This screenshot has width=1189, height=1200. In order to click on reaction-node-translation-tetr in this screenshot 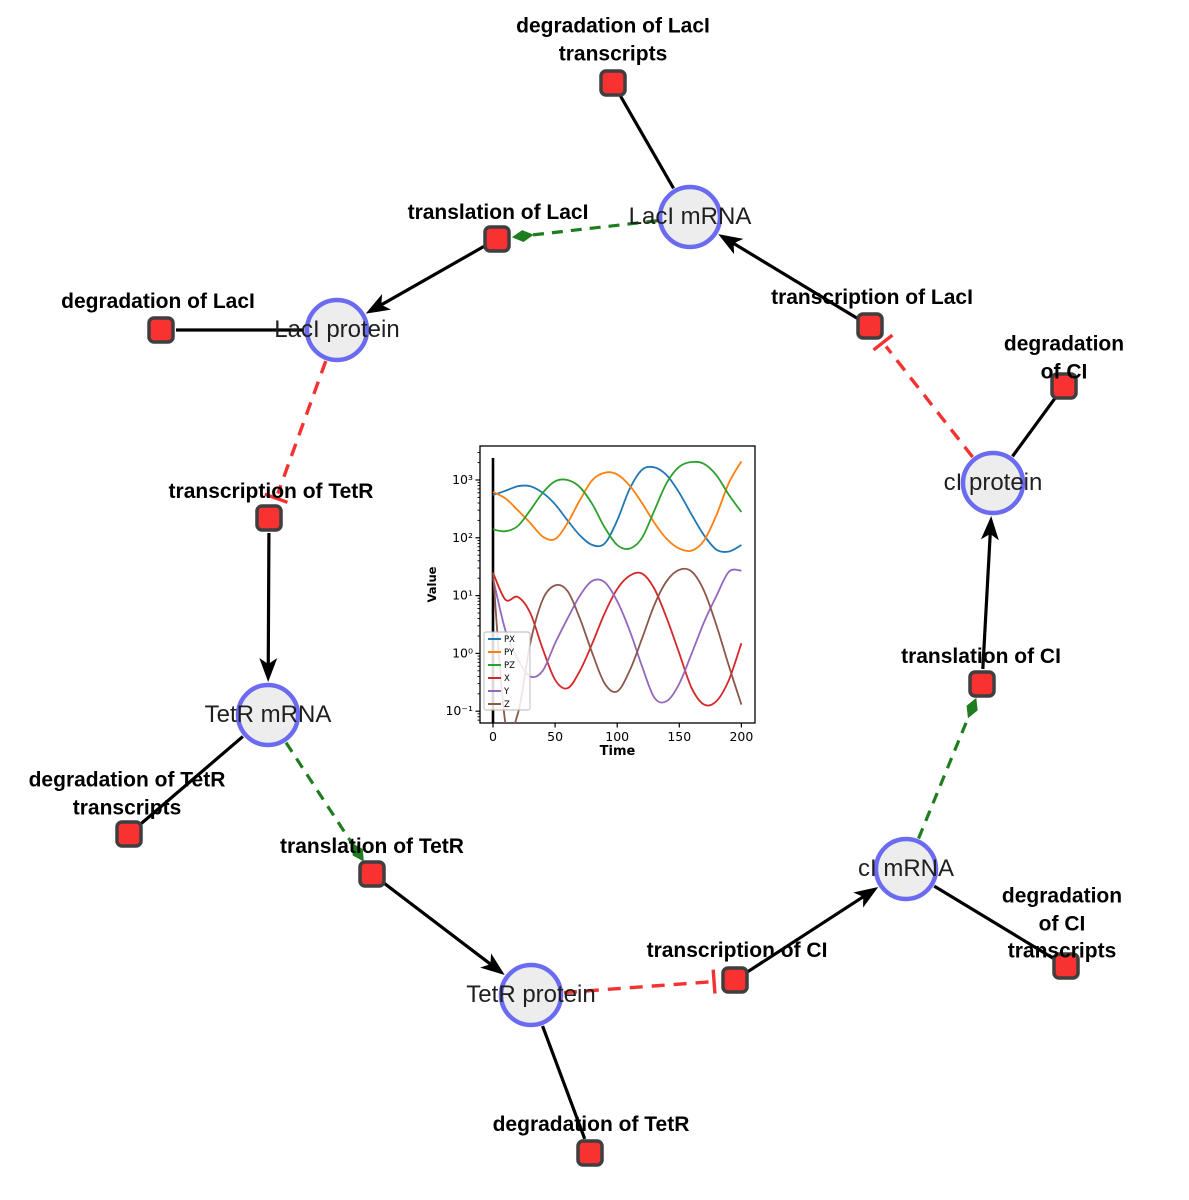, I will do `click(372, 874)`.